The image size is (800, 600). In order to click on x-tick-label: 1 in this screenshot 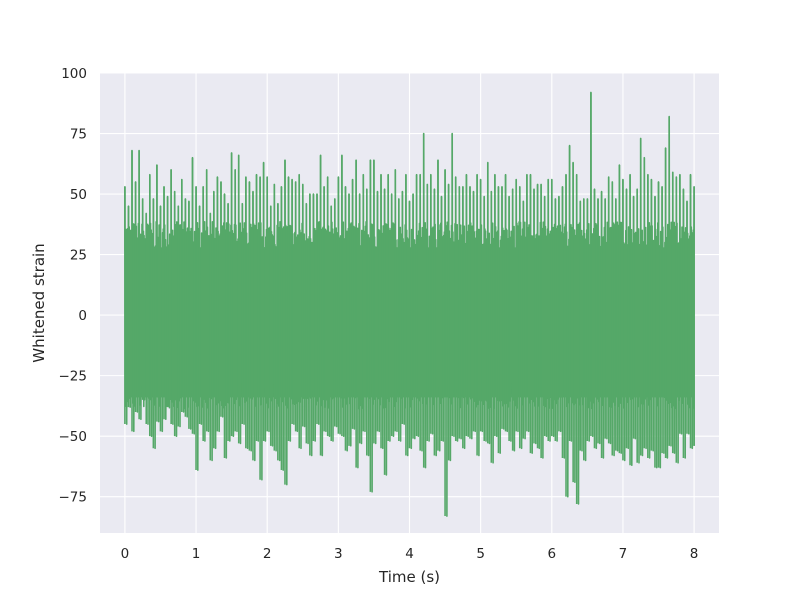, I will do `click(196, 554)`.